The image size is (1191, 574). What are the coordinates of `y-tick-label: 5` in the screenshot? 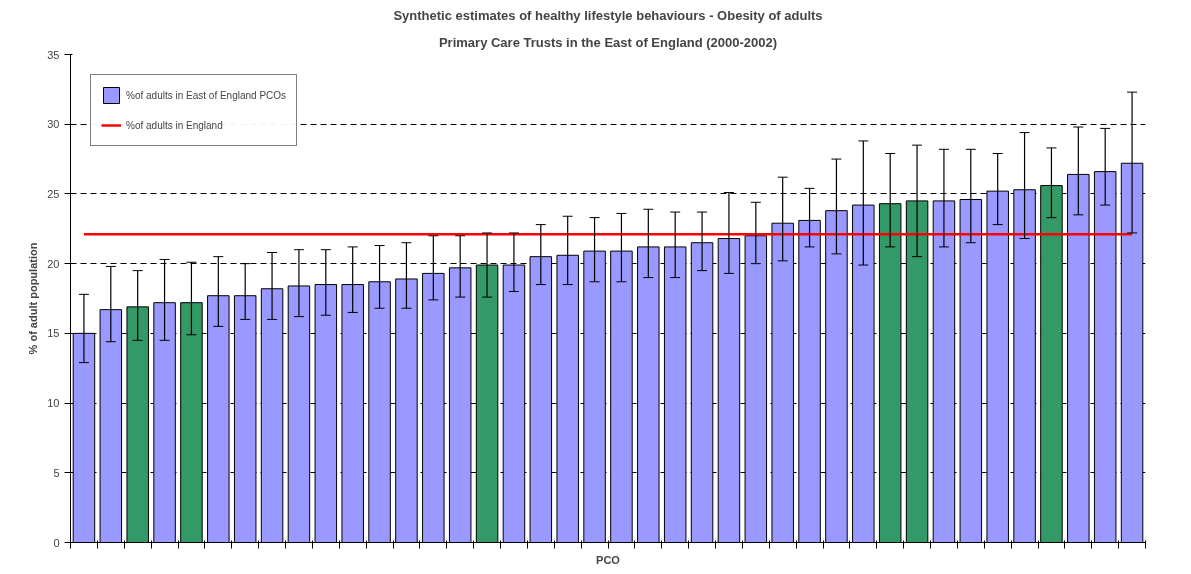 It's located at (56, 472).